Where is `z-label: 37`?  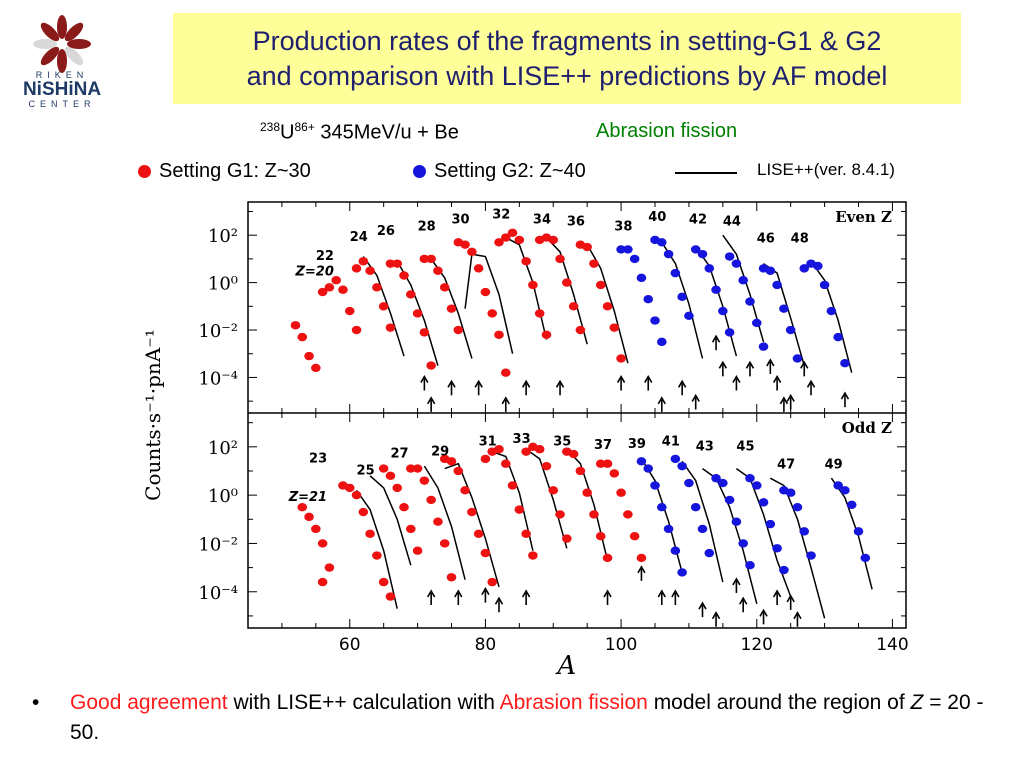
z-label: 37 is located at coordinates (603, 445).